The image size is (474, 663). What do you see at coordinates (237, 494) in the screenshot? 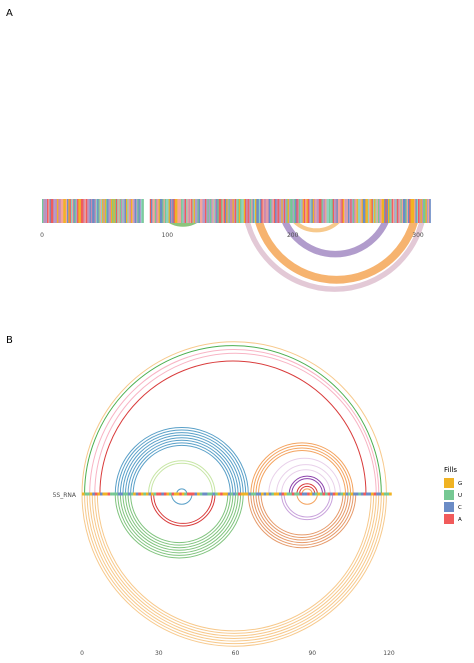
I see `panel-b-sequence-bar` at bounding box center [237, 494].